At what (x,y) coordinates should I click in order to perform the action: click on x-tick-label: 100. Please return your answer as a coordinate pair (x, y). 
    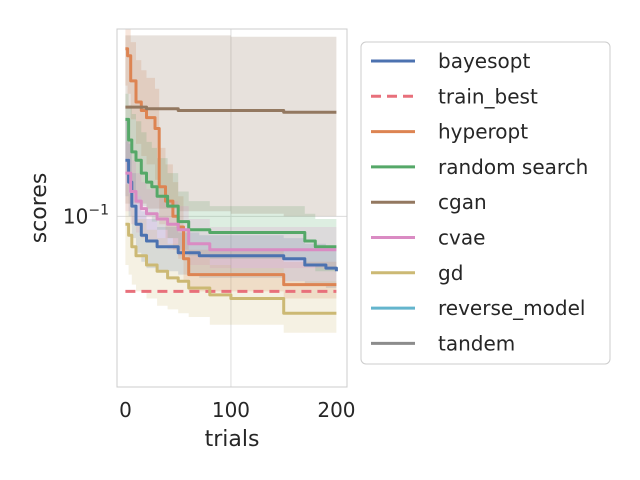
    Looking at the image, I should click on (231, 410).